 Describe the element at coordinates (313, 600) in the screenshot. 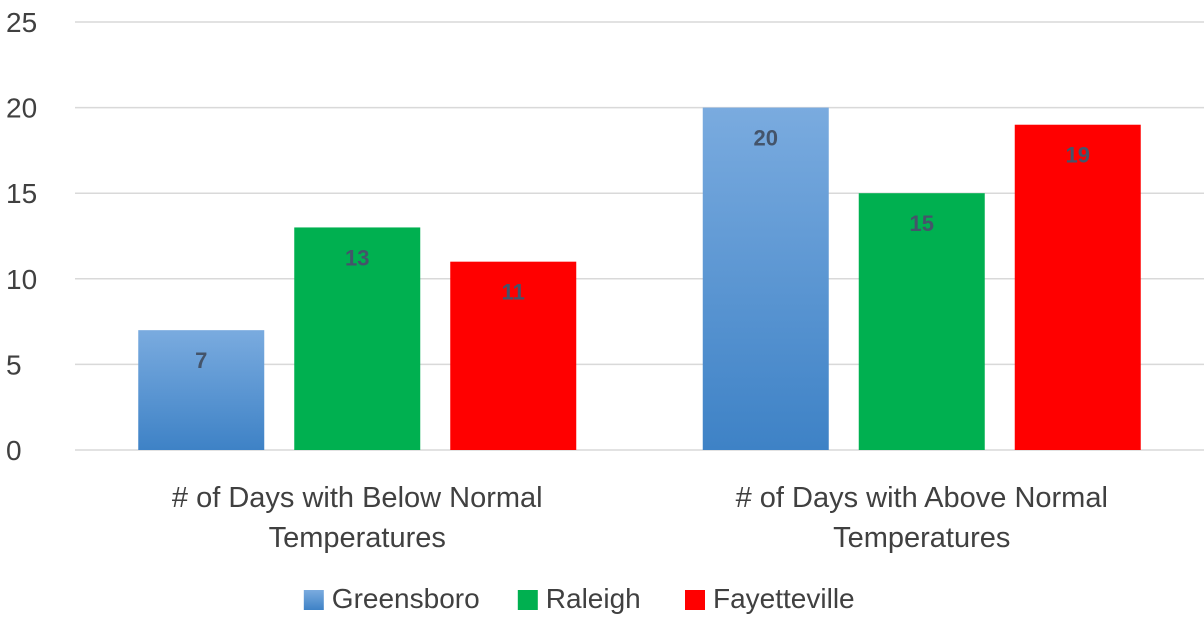

I see `legend-swatch-greensboro` at that location.